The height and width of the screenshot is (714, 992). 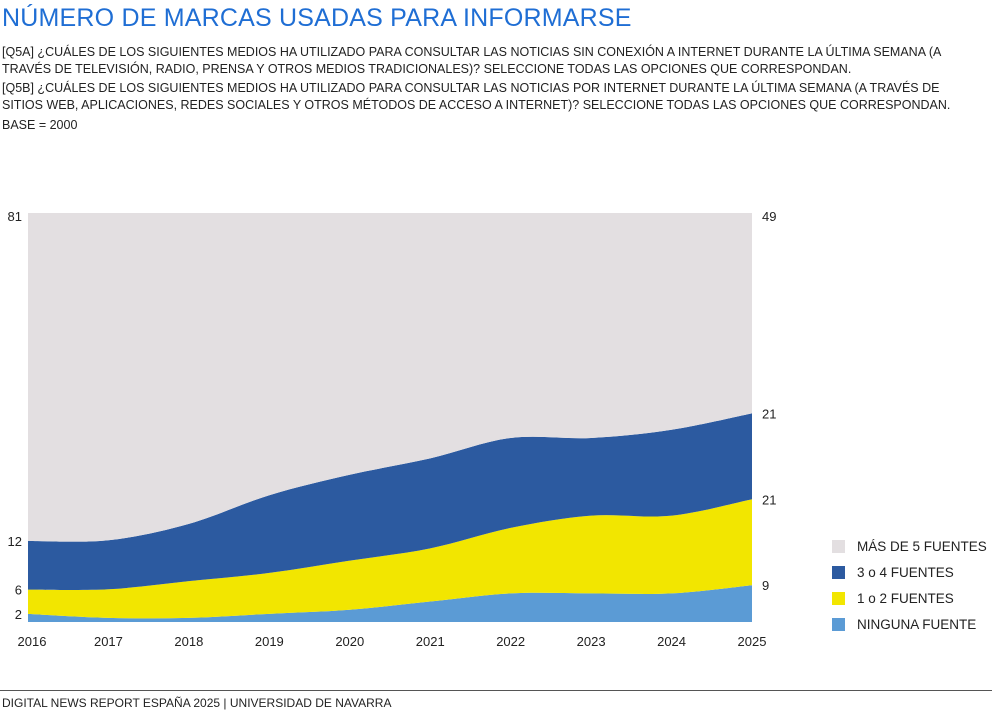 What do you see at coordinates (905, 598) in the screenshot?
I see `legend-label: 1 o 2 FUENTES` at bounding box center [905, 598].